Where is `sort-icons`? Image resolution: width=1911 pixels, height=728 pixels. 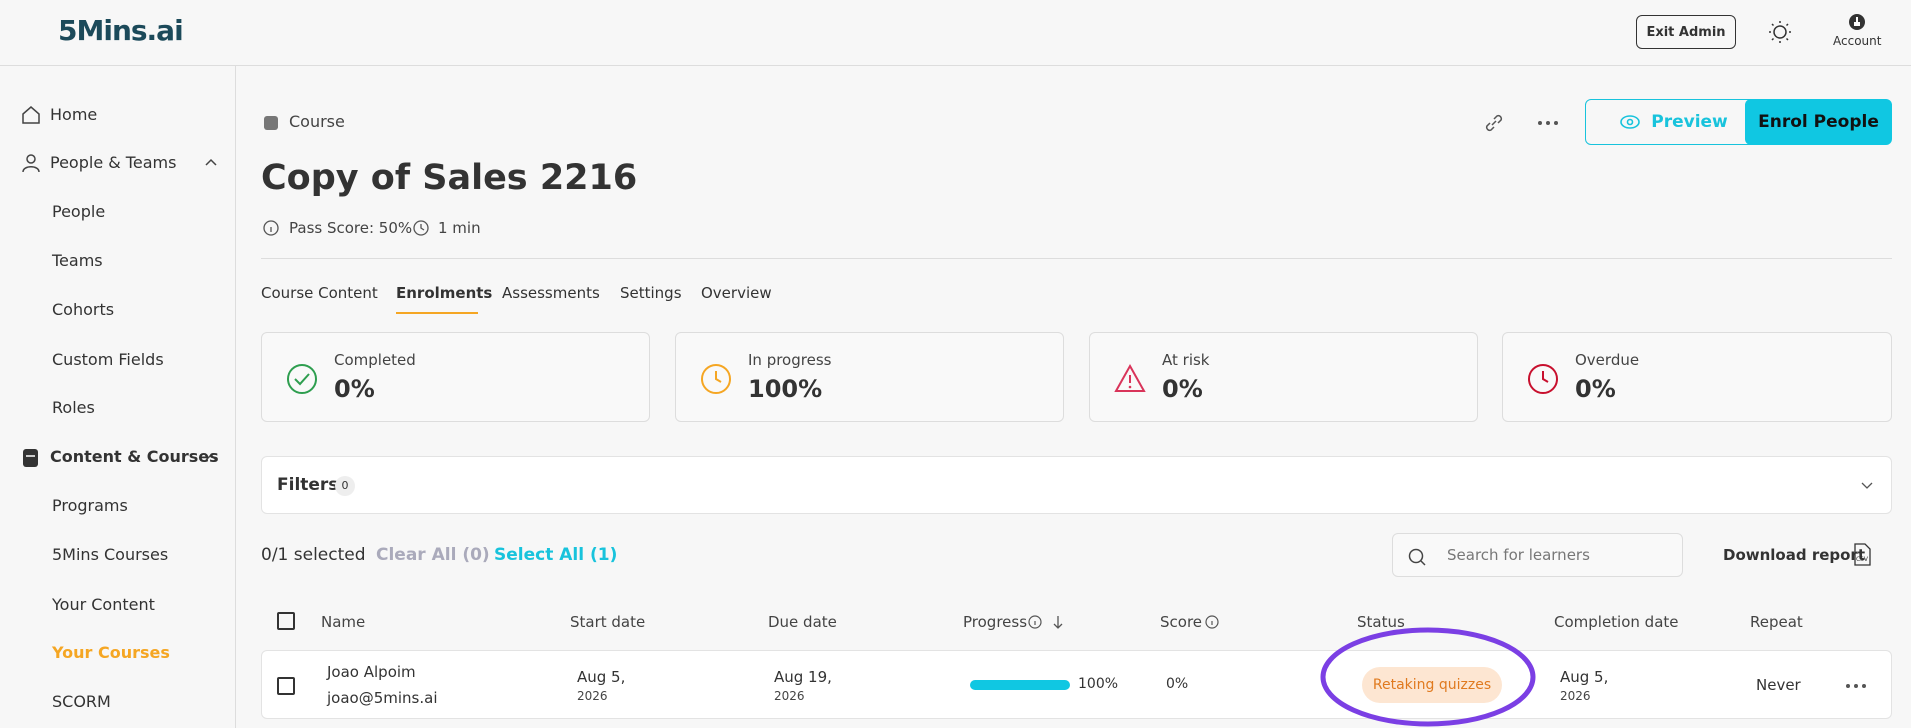 sort-icons is located at coordinates (1046, 622).